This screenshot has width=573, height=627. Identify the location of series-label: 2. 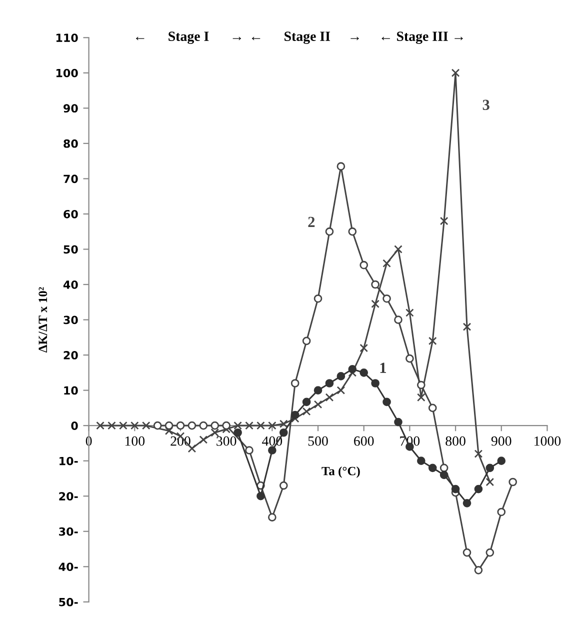
(311, 221).